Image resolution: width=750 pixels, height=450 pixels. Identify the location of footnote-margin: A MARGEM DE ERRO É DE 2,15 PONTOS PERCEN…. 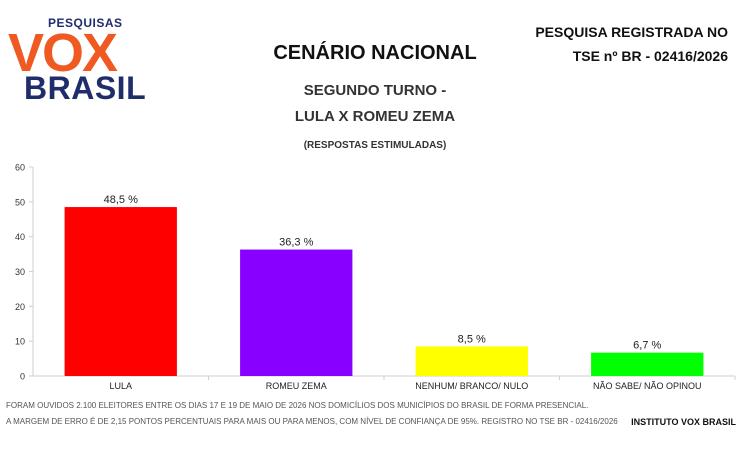
(312, 421).